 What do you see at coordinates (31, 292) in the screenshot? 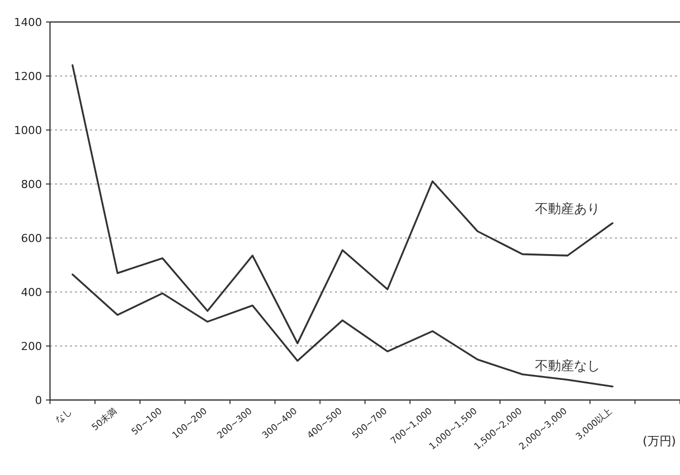
I see `y-tick-label: 400` at bounding box center [31, 292].